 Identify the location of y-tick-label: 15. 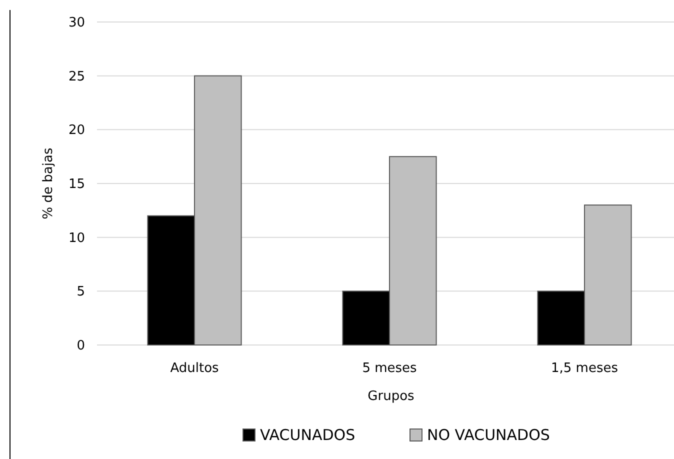
(76, 184).